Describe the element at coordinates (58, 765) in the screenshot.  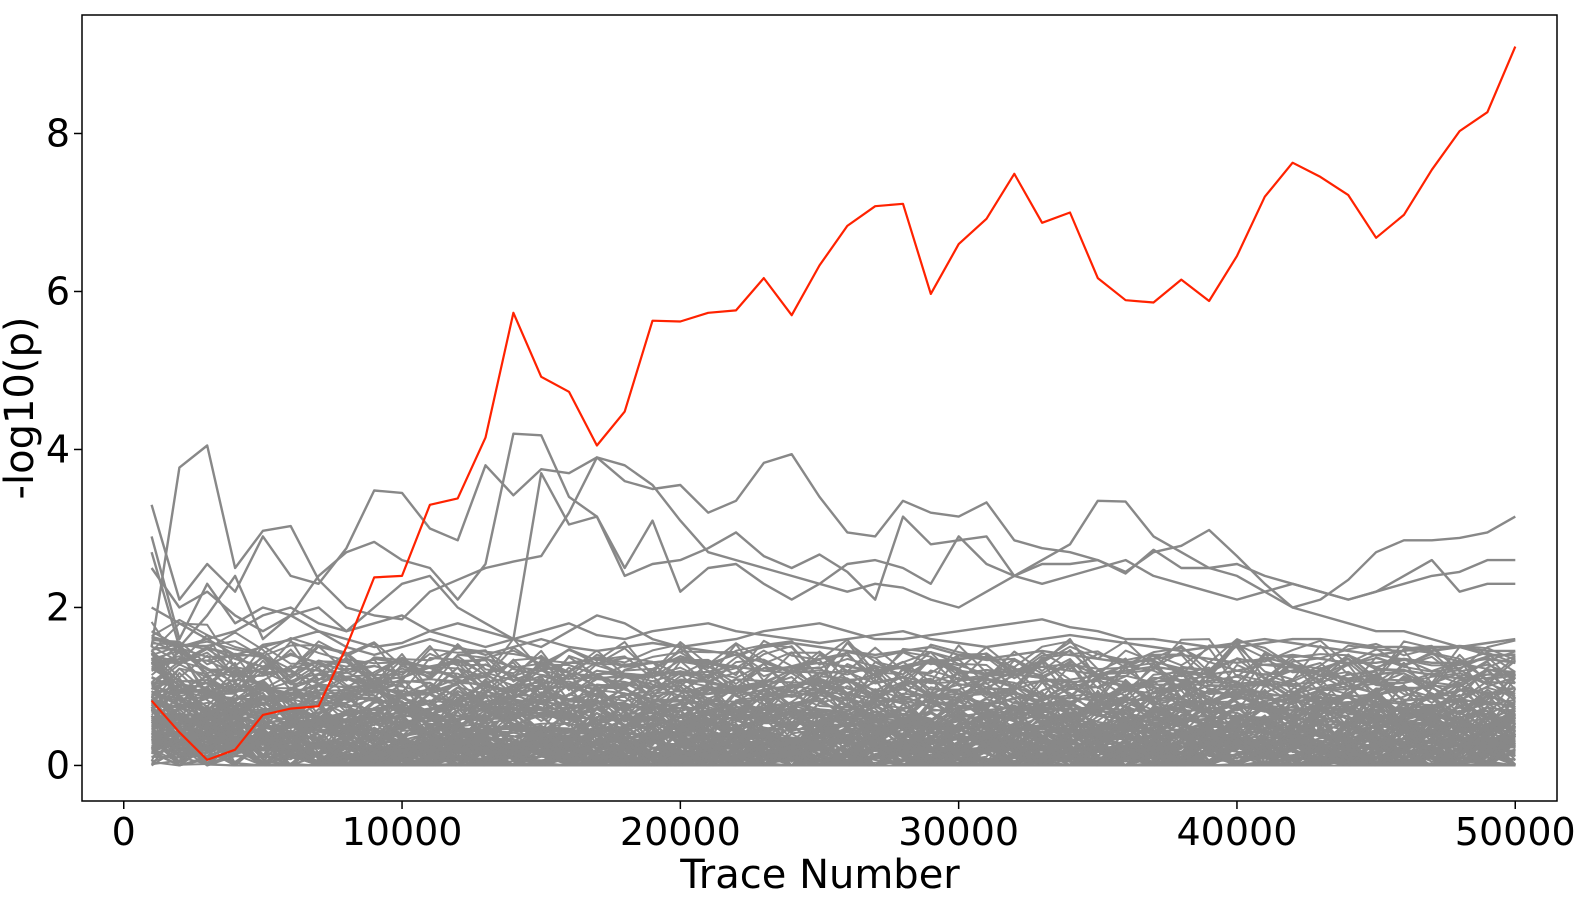
I see `y-tick-label: 0` at that location.